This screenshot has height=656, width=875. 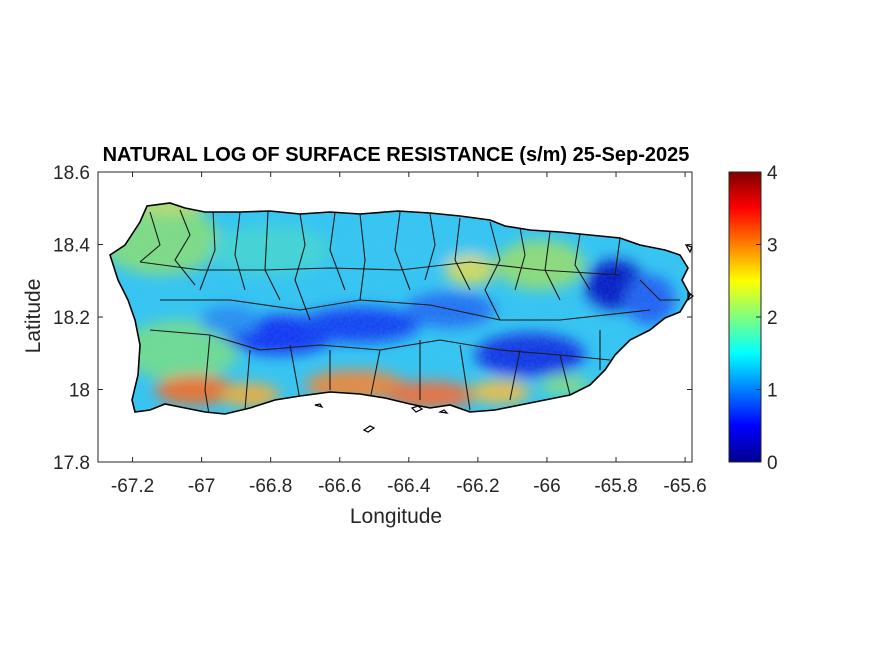 I want to click on y-tick-label: 18.2, so click(x=71, y=318).